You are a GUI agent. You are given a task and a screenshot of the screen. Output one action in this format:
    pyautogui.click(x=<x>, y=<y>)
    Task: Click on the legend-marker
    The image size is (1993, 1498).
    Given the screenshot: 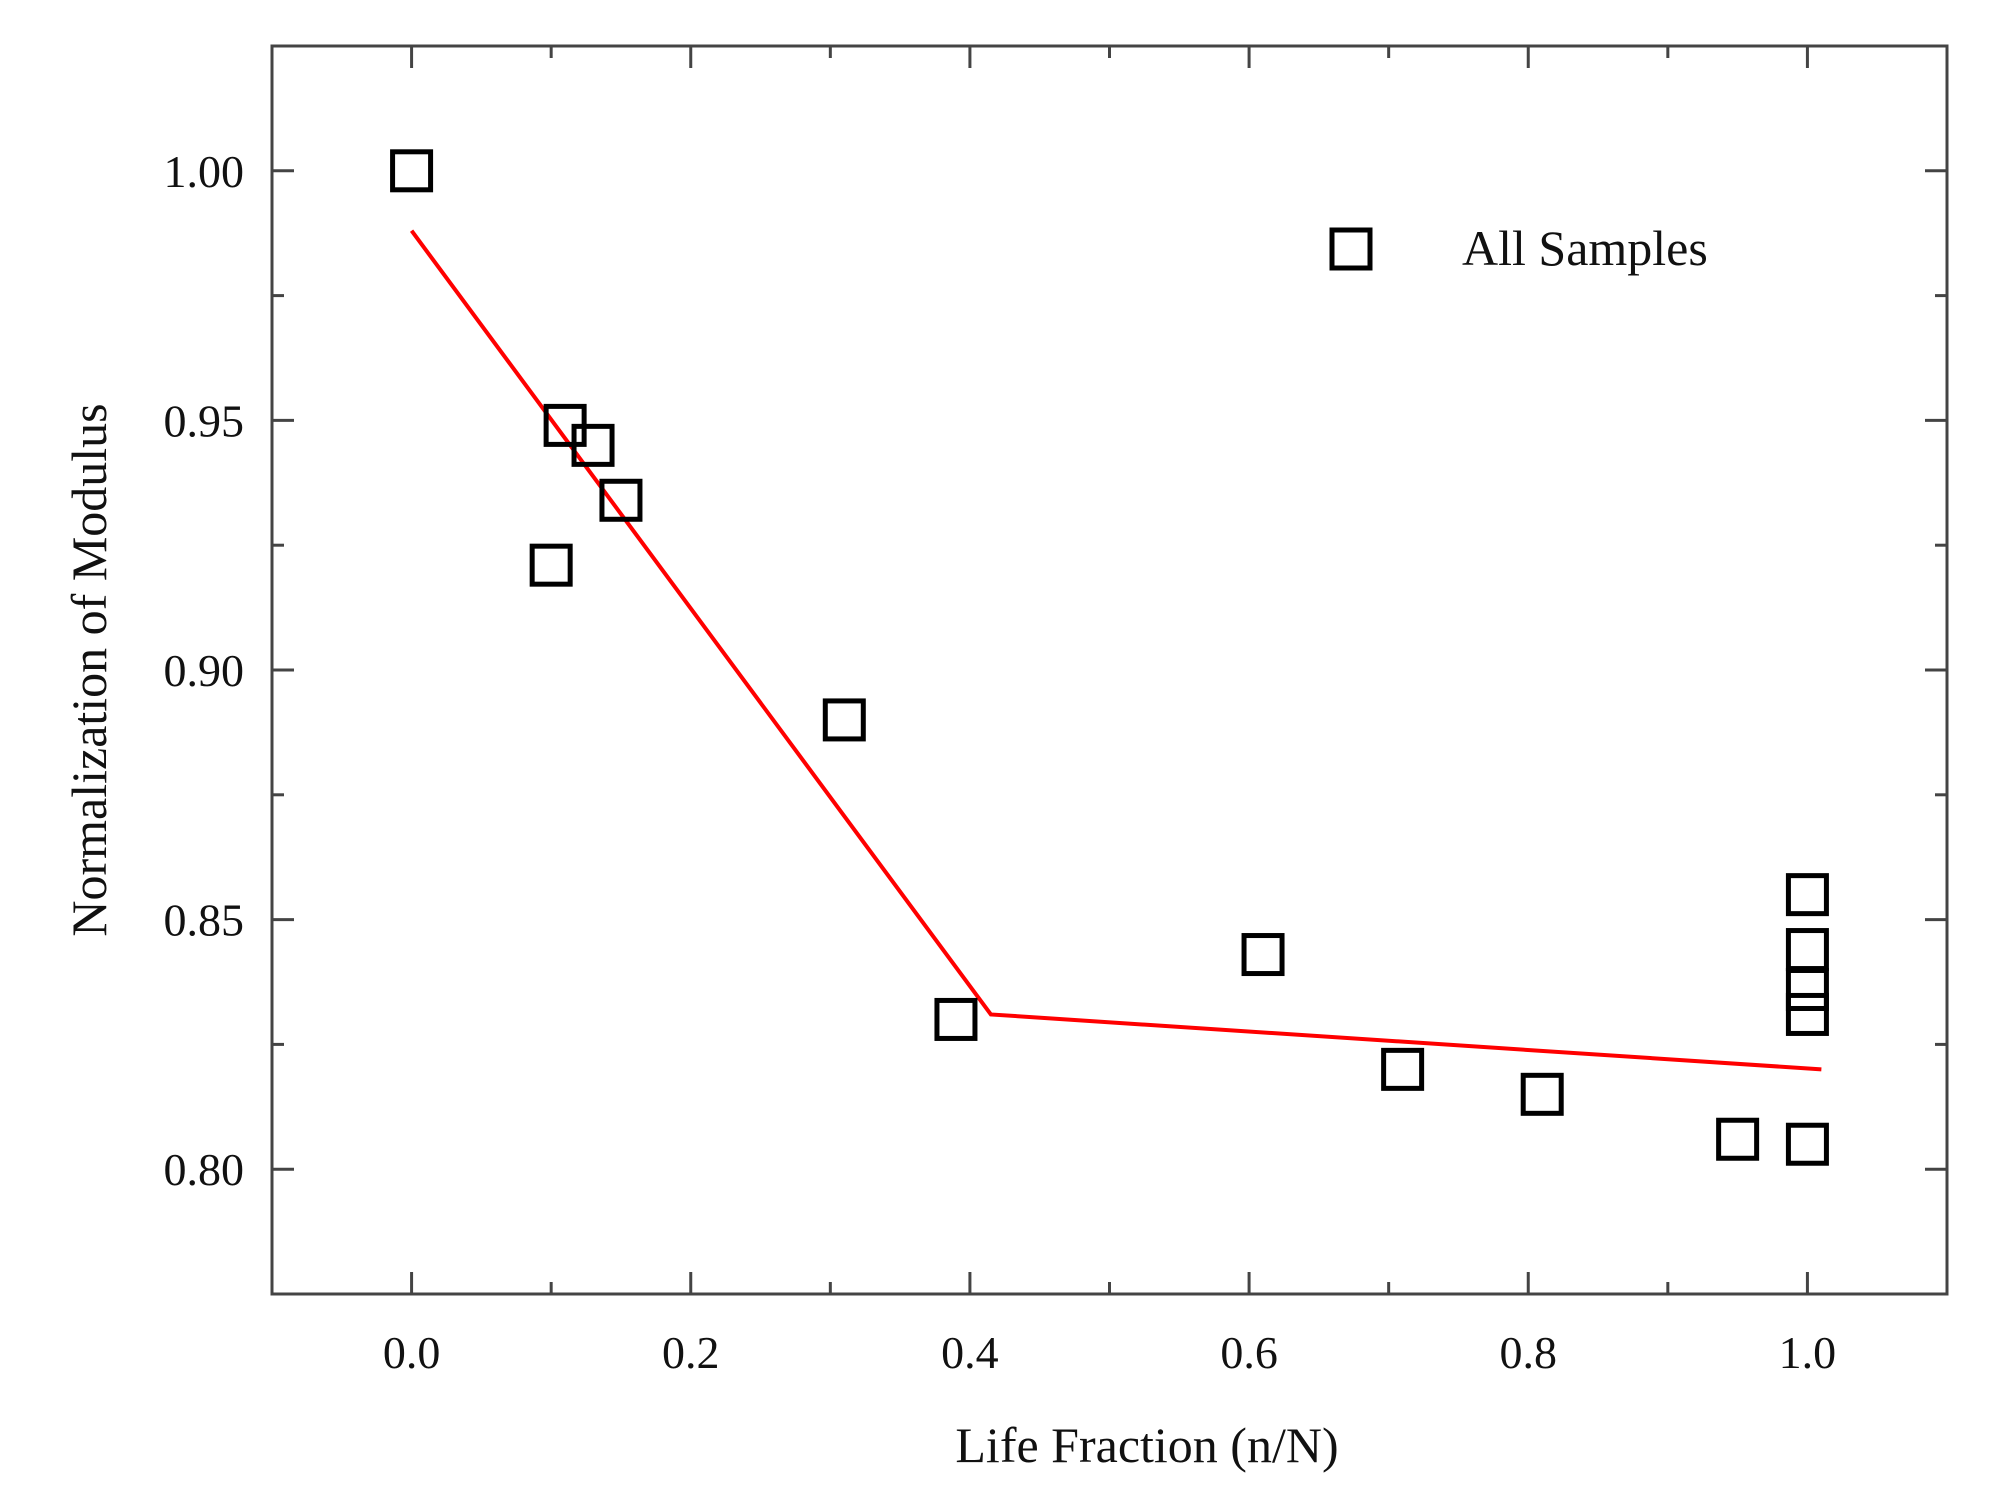 What is the action you would take?
    pyautogui.click(x=1351, y=249)
    